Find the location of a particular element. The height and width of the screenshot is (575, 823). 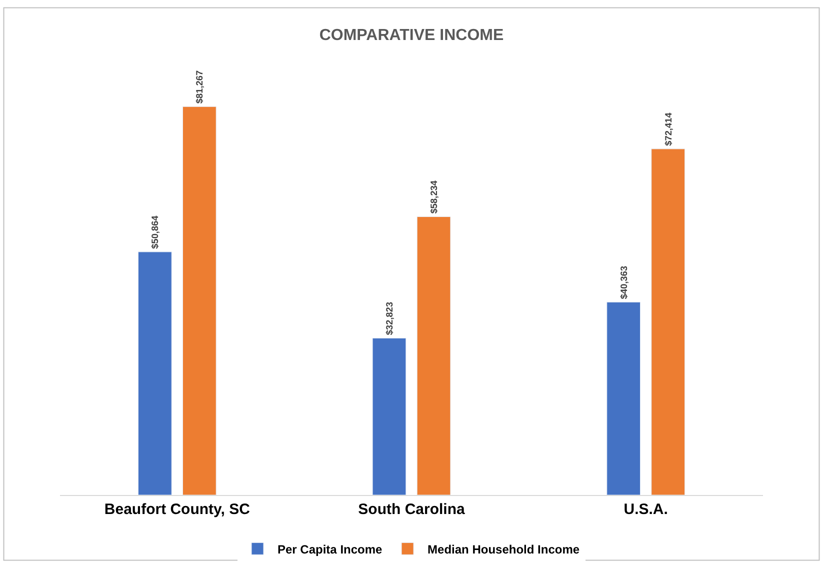

data-label: $32,823 is located at coordinates (389, 319).